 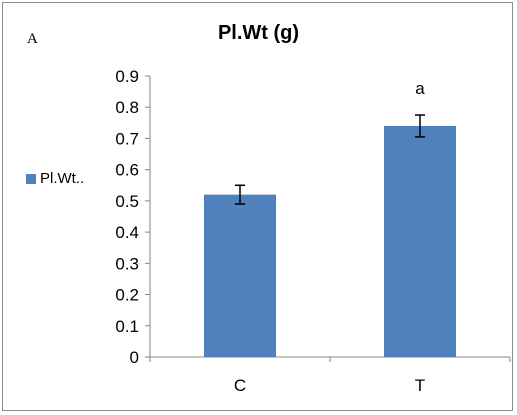 I want to click on y-tick-label: 0.3, so click(x=127, y=263).